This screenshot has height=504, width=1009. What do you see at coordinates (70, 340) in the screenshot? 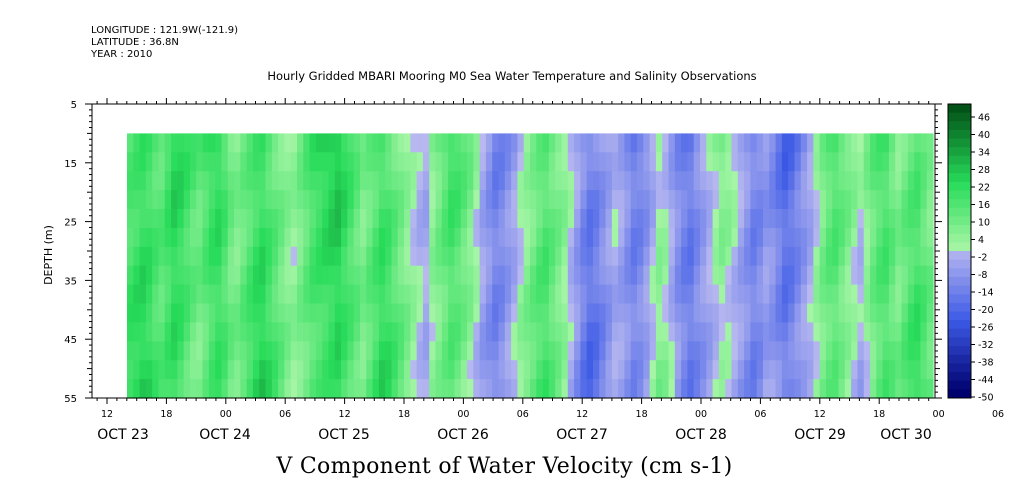
I see `y-tick-label: 45` at bounding box center [70, 340].